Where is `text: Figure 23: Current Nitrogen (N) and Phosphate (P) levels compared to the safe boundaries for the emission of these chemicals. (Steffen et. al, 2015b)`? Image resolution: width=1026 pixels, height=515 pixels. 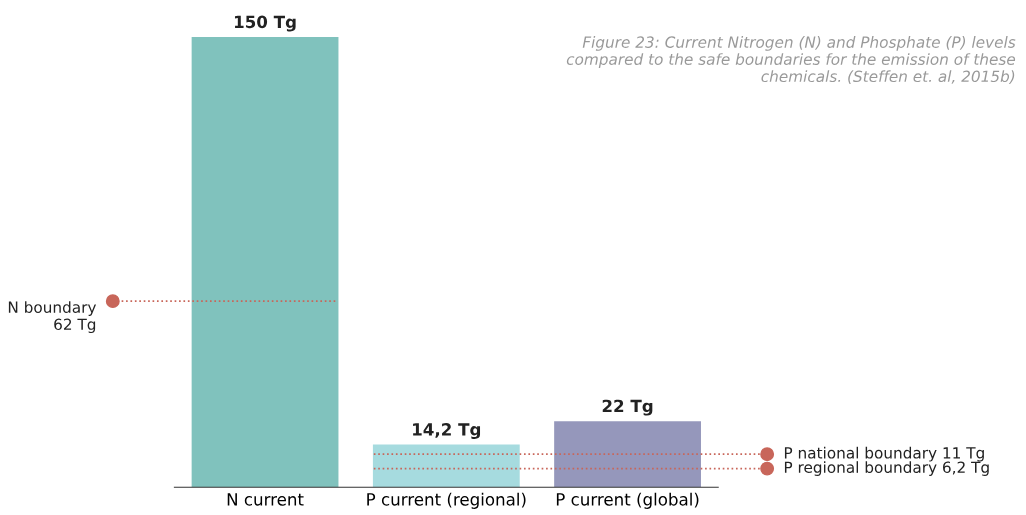
text: Figure 23: Current Nitrogen (N) and Phosphate (P) levels compared to the safe boundaries for the emission of these chemicals. (Steffen et. al, 2015b) is located at coordinates (791, 60).